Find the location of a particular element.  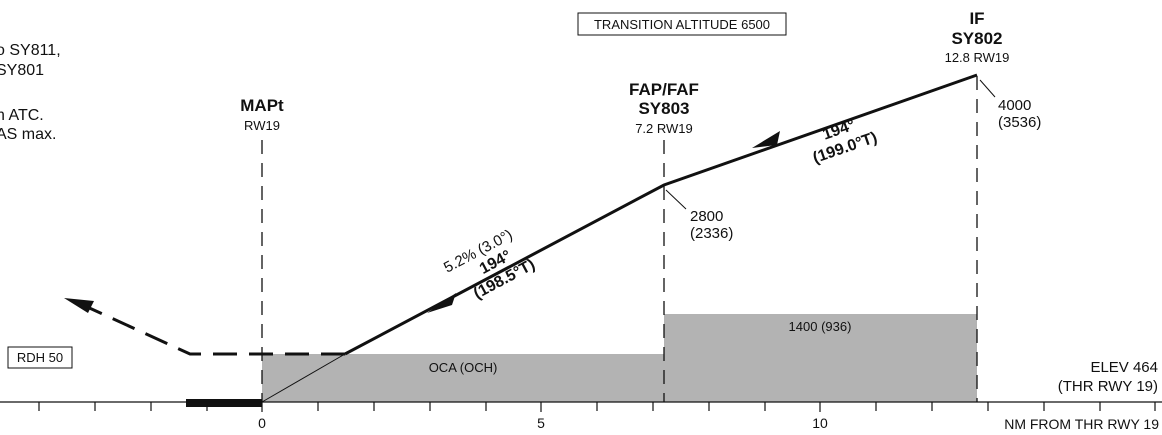

faf-distance: 7.2 RW19 is located at coordinates (664, 128).